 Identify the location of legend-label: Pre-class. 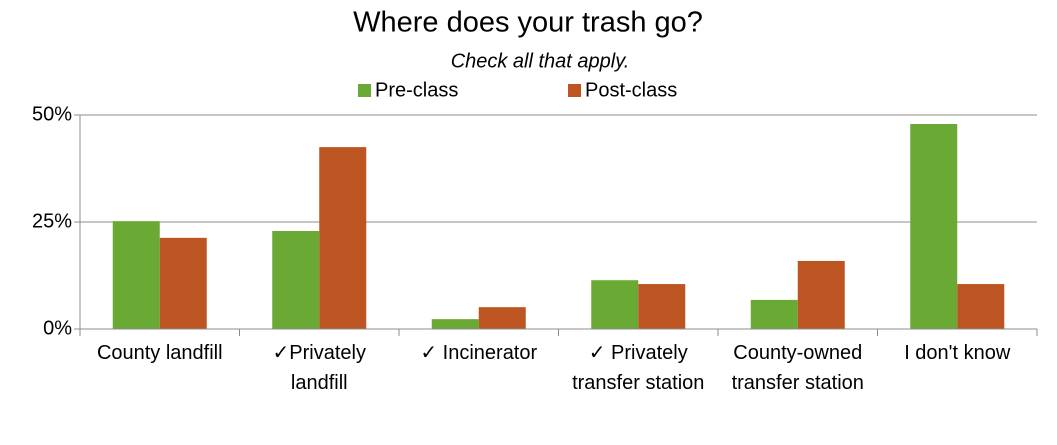
(416, 90).